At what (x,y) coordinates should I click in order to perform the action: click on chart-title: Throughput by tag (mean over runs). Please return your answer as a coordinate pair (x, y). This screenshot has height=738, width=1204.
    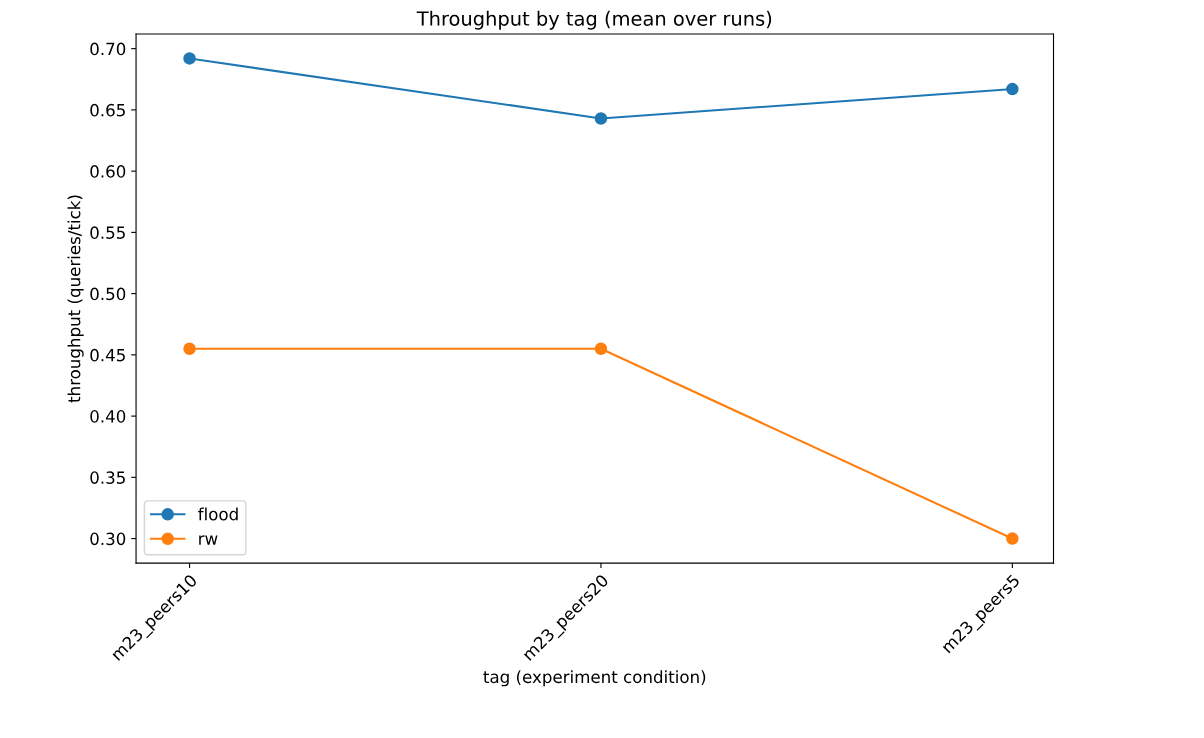
    Looking at the image, I should click on (594, 20).